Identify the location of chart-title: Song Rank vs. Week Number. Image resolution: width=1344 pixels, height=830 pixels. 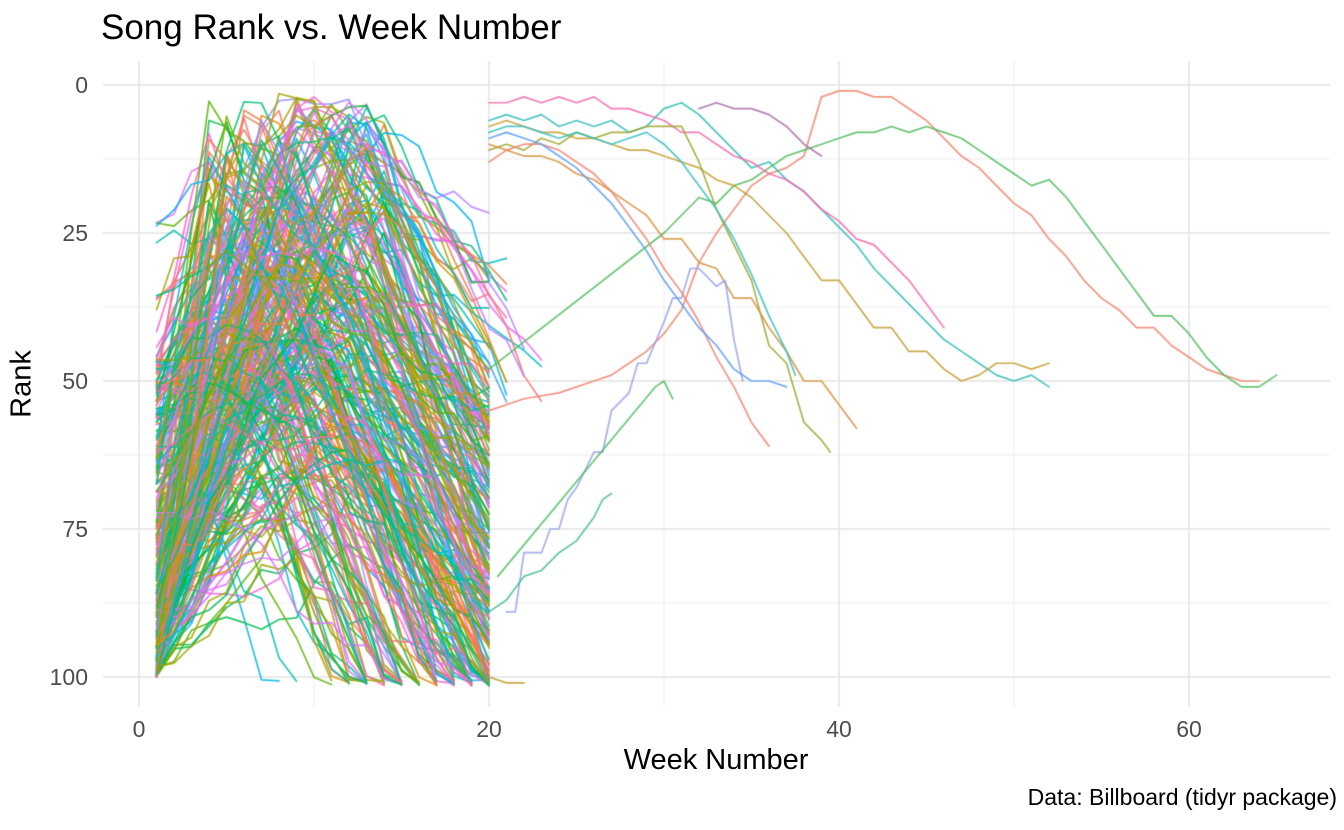
(331, 27).